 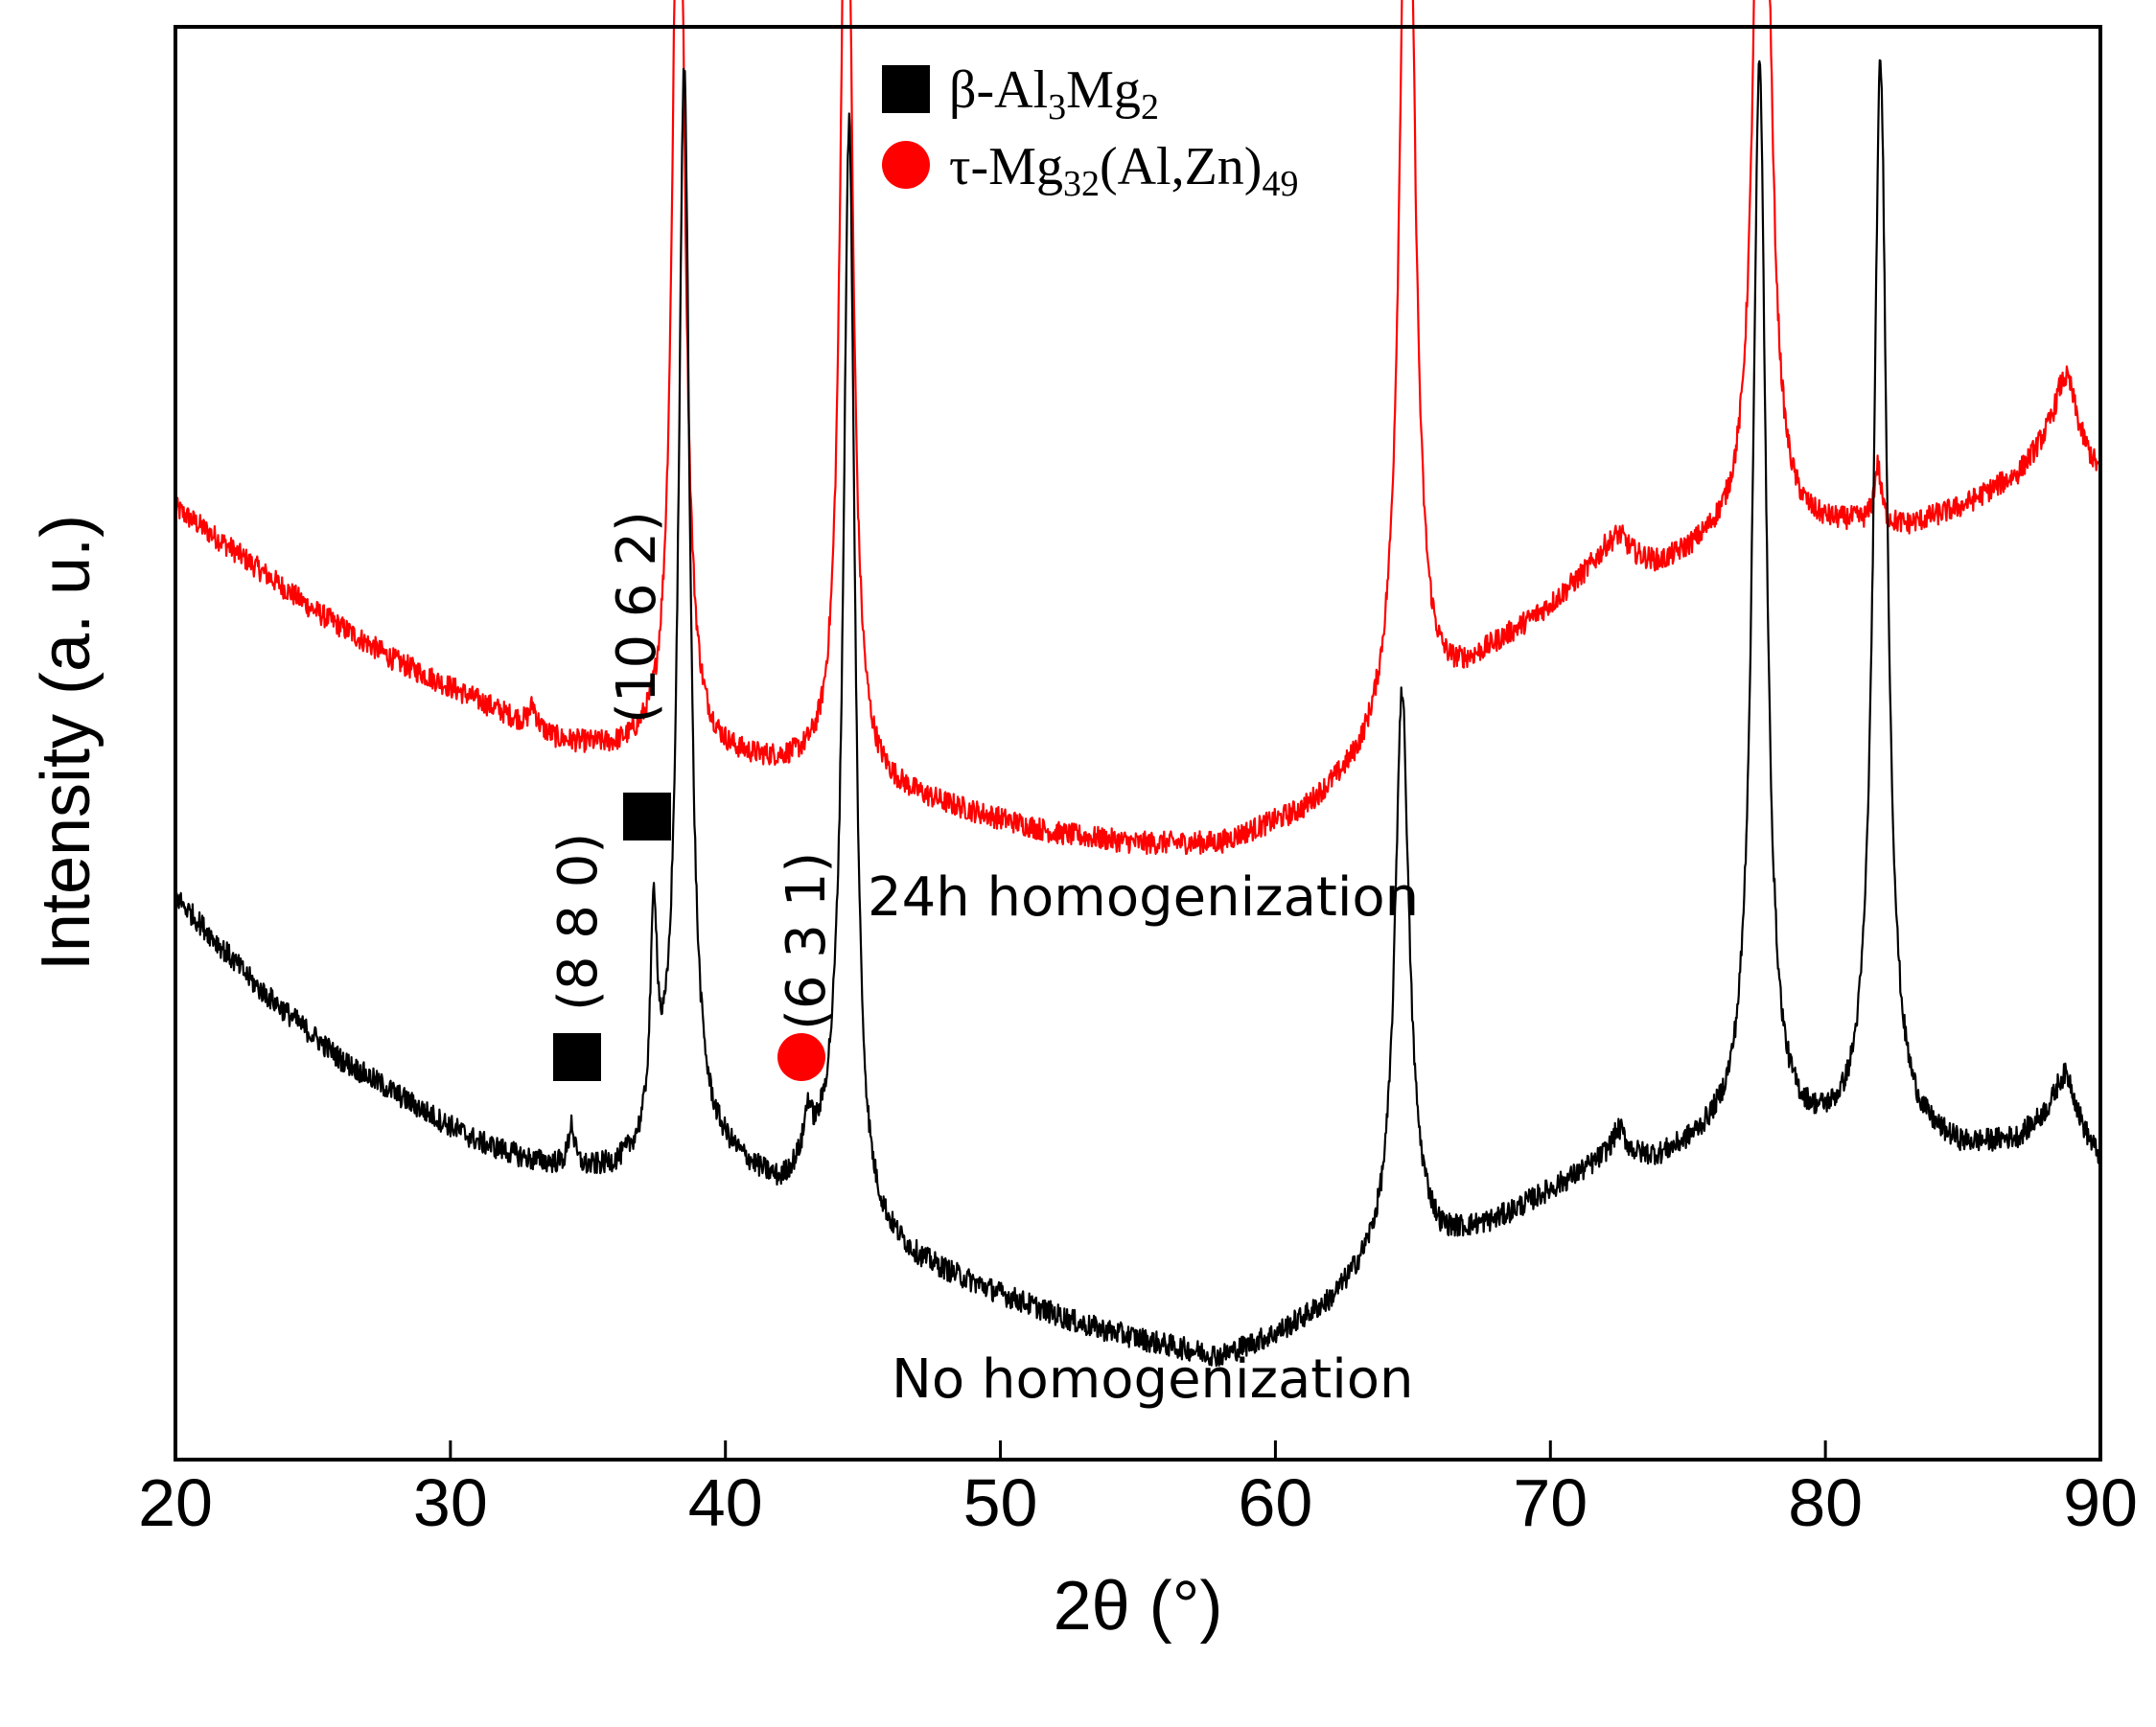 I want to click on legend-tau-sub-2: 49, so click(x=1280, y=184).